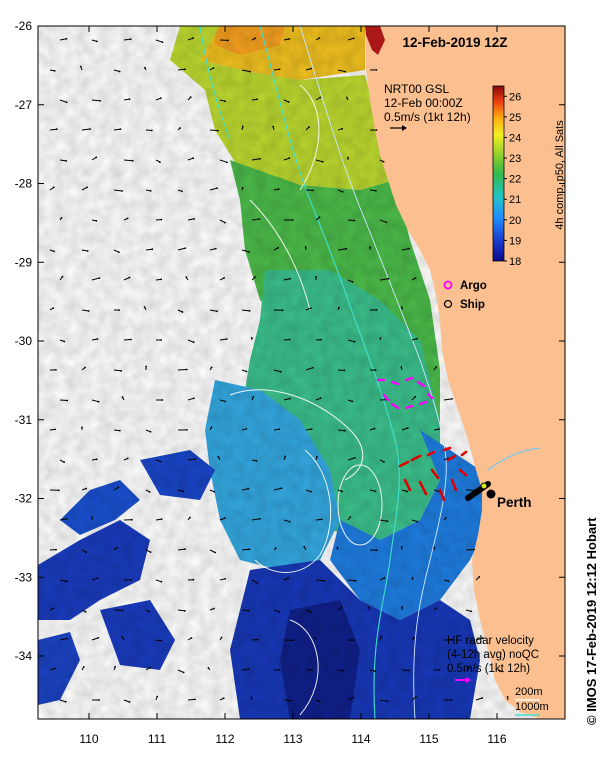 The height and width of the screenshot is (759, 604). I want to click on y-tick-label: -31, so click(24, 420).